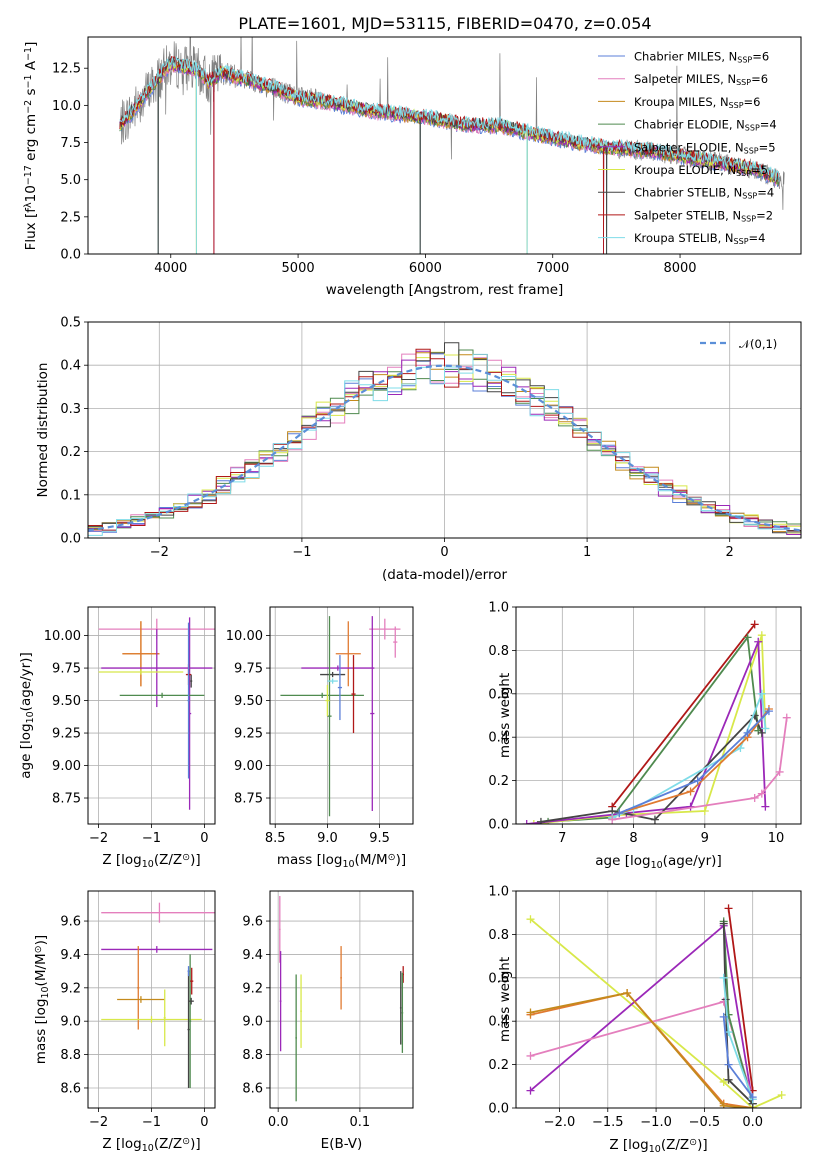 The image size is (819, 1170). I want to click on y-tick-label: 5.0, so click(70, 180).